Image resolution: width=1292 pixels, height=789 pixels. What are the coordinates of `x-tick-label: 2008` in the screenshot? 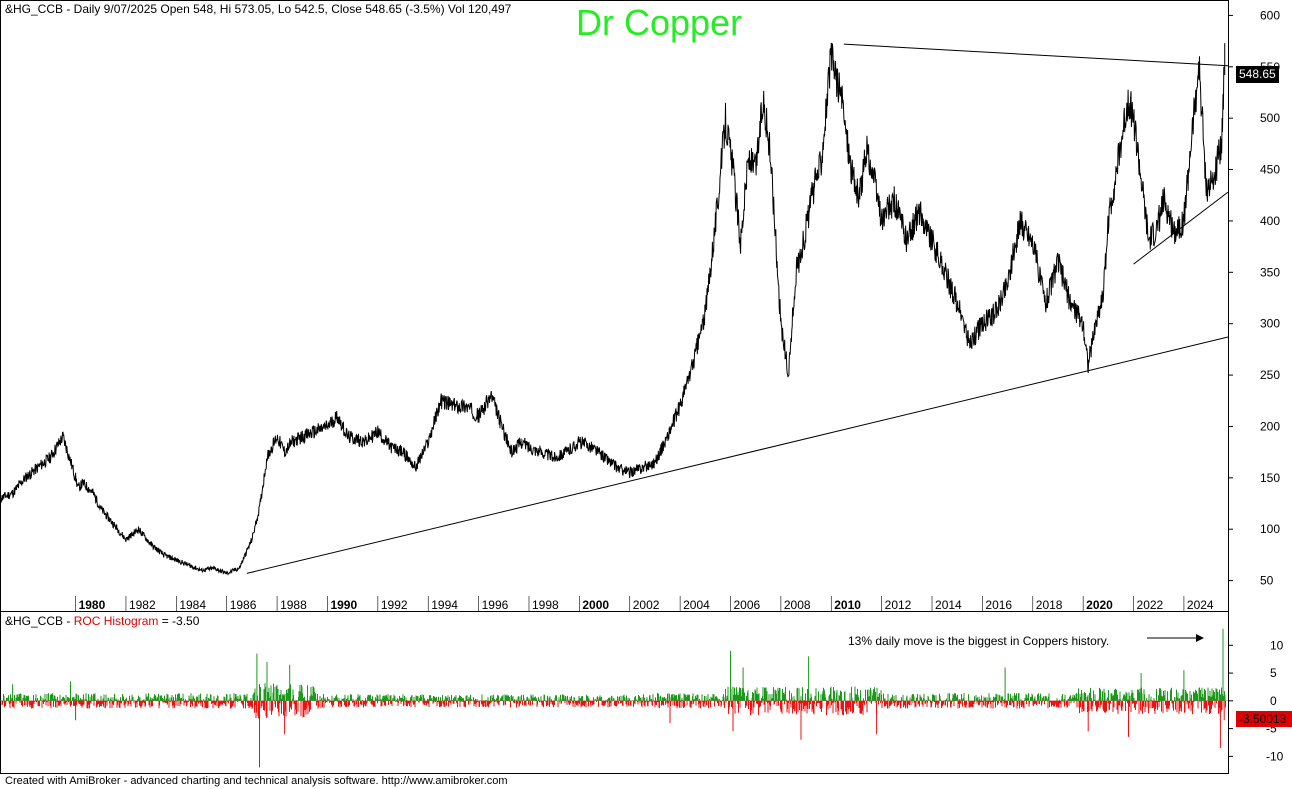 It's located at (797, 605).